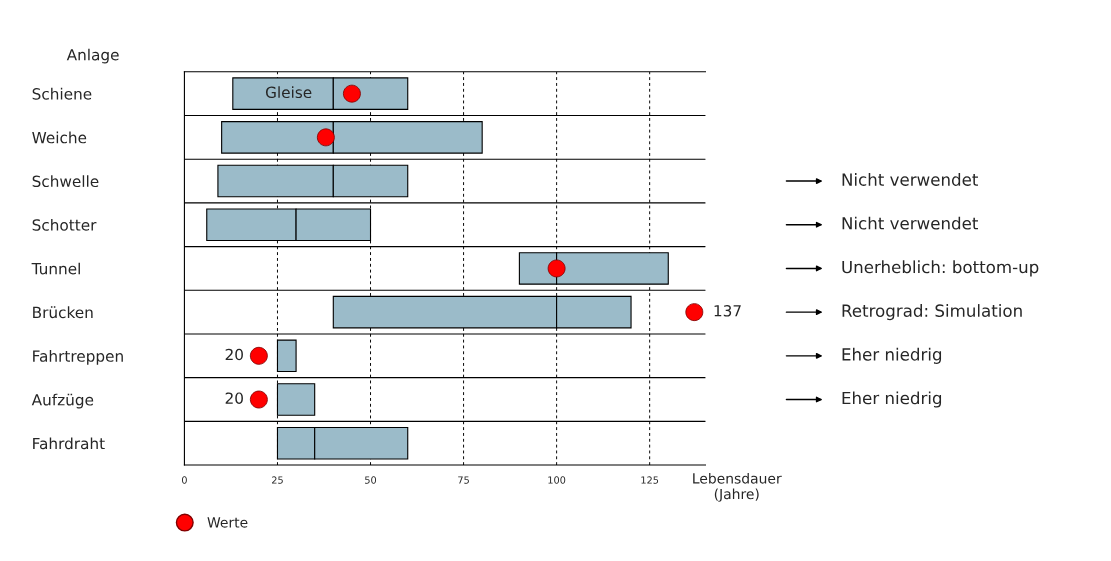 The image size is (1111, 561). Describe the element at coordinates (92, 56) in the screenshot. I see `y-axis-title: Anlage` at that location.